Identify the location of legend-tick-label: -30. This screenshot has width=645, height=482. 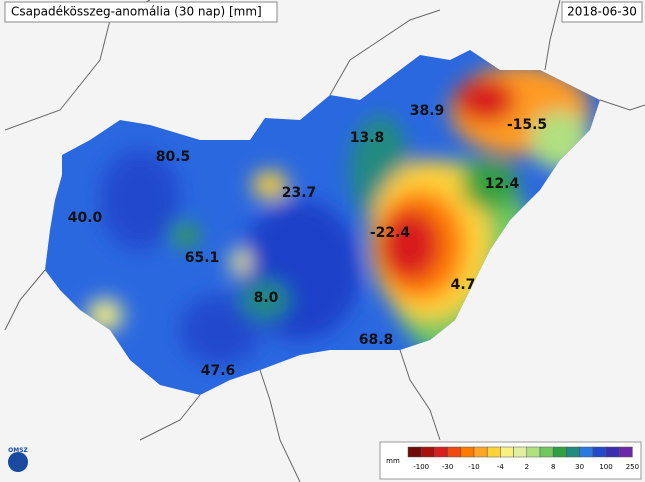
(447, 467).